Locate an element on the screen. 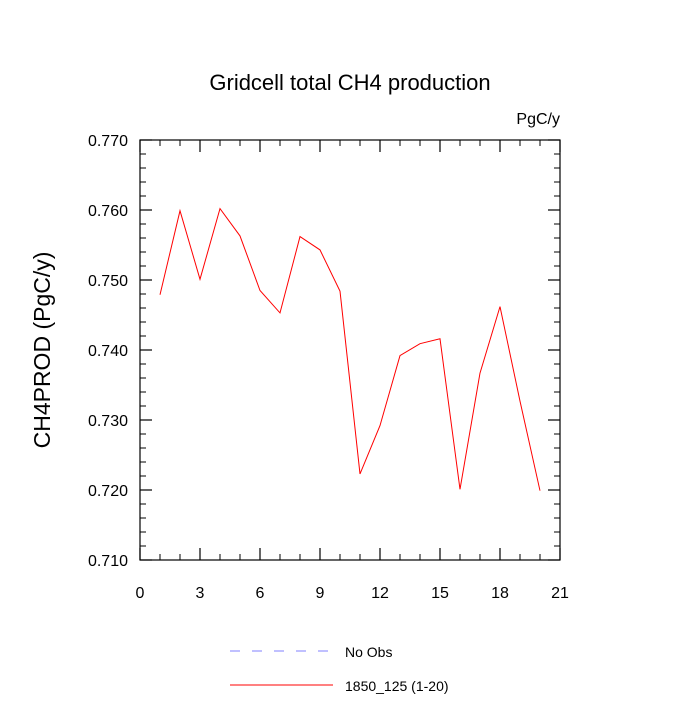 This screenshot has height=705, width=700. x-tick-label: 6 is located at coordinates (260, 593).